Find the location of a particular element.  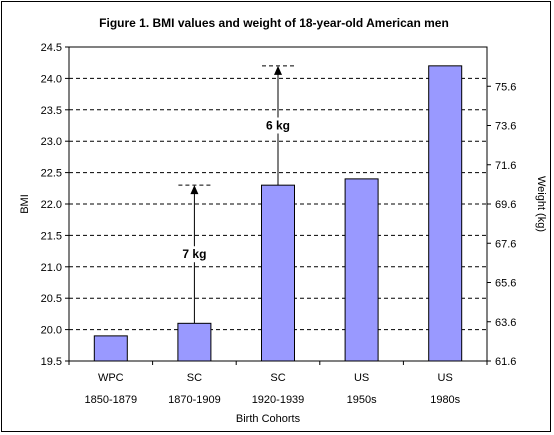

y2-axis-label: Weight (kg) is located at coordinates (541, 204).